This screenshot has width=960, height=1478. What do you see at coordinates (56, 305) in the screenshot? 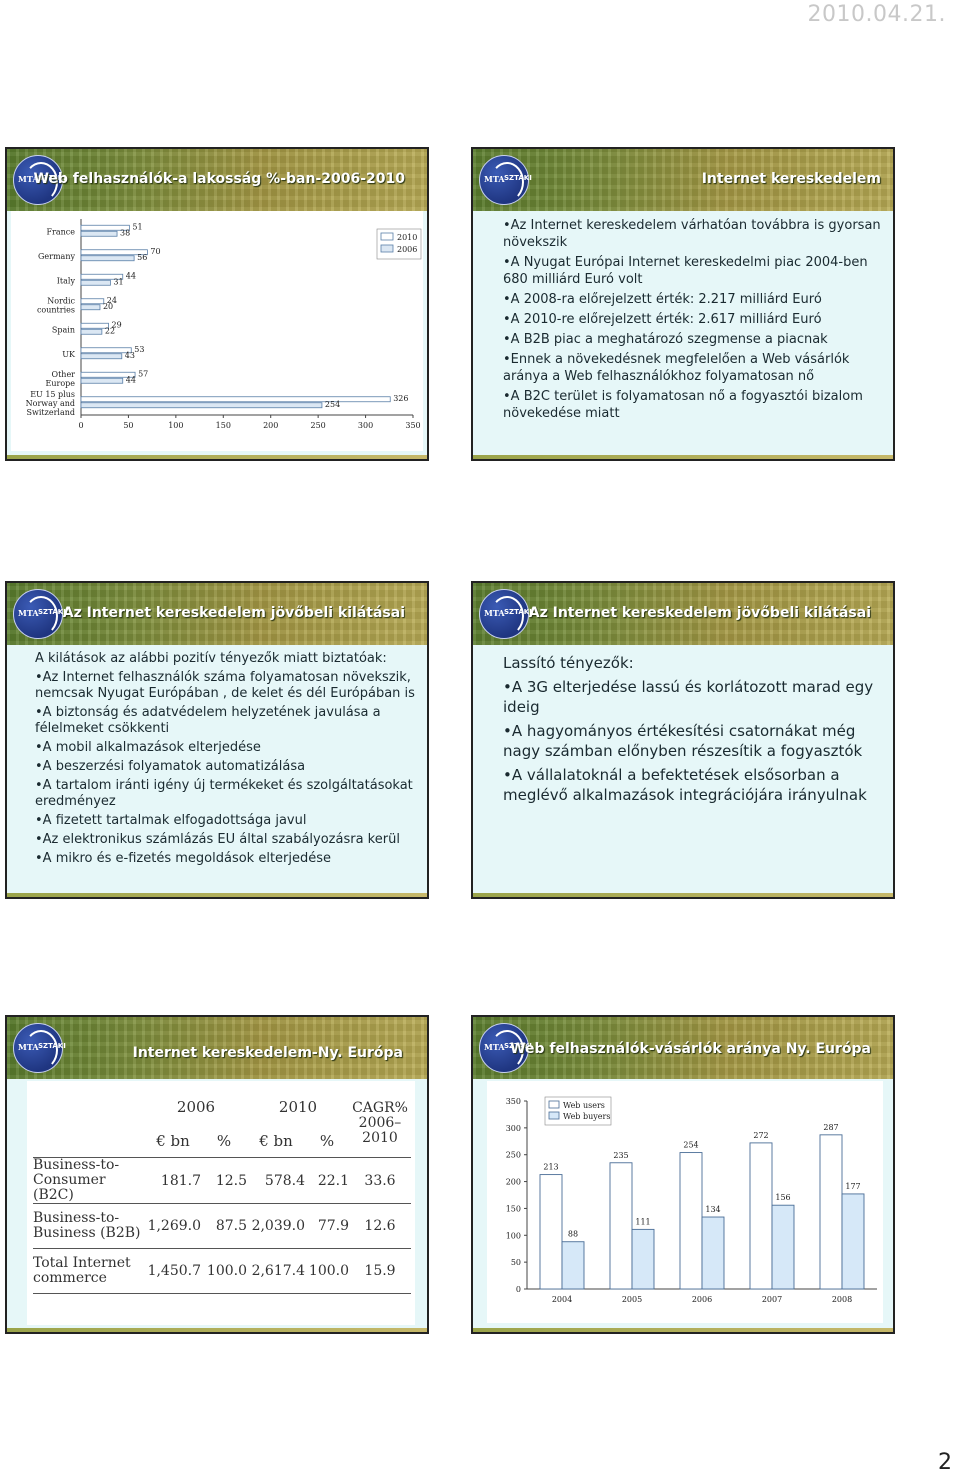
I see `category-label: Nordic countries` at bounding box center [56, 305].